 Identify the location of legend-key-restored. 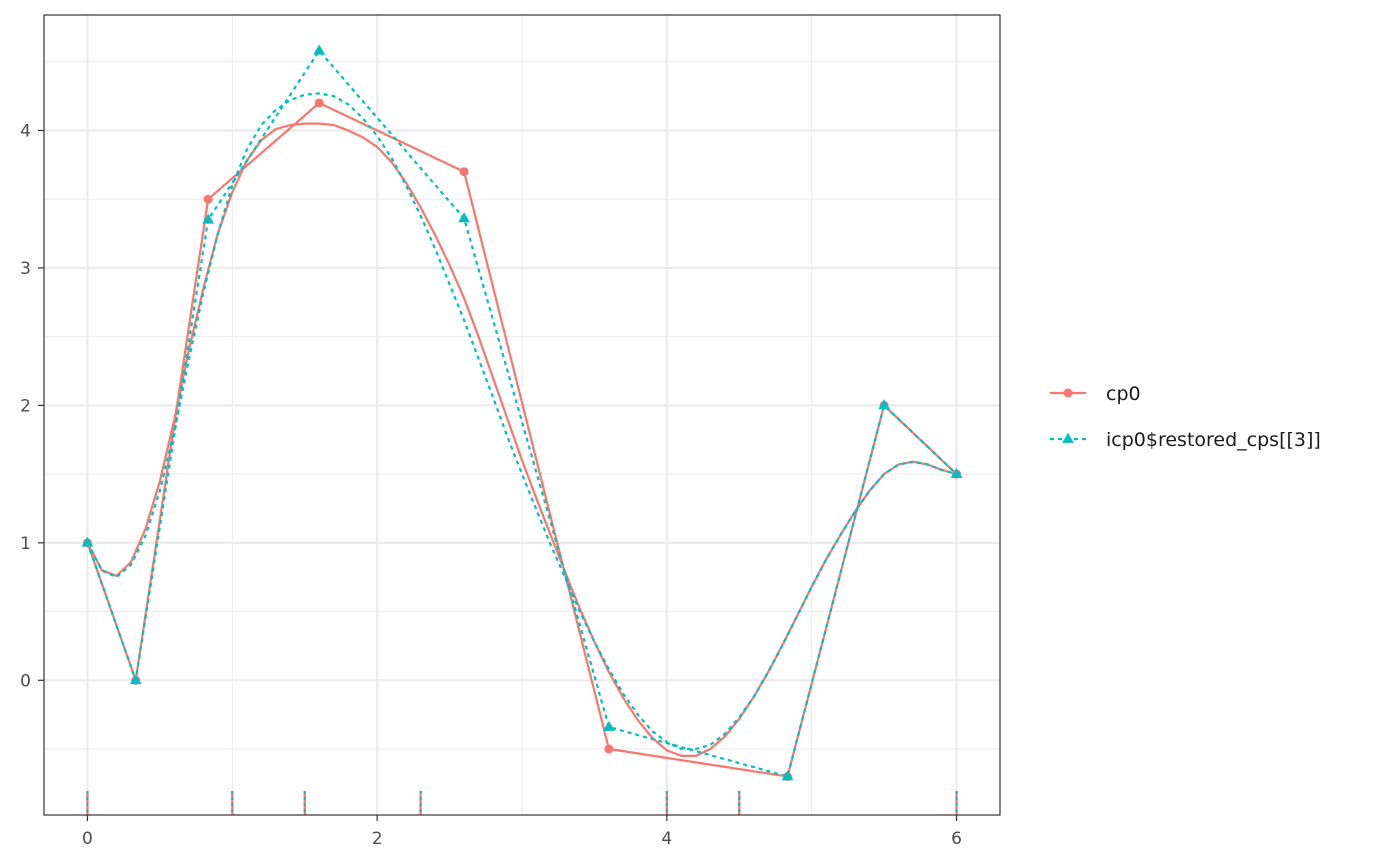
(1068, 437).